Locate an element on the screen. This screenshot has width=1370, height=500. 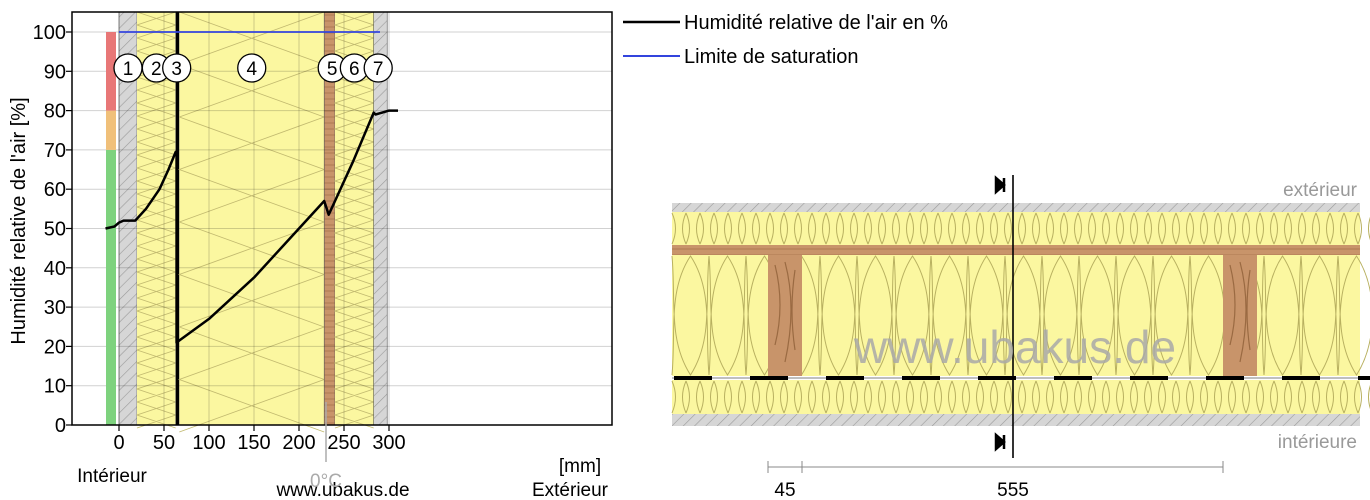
section-stud-left-grain is located at coordinates (785, 312).